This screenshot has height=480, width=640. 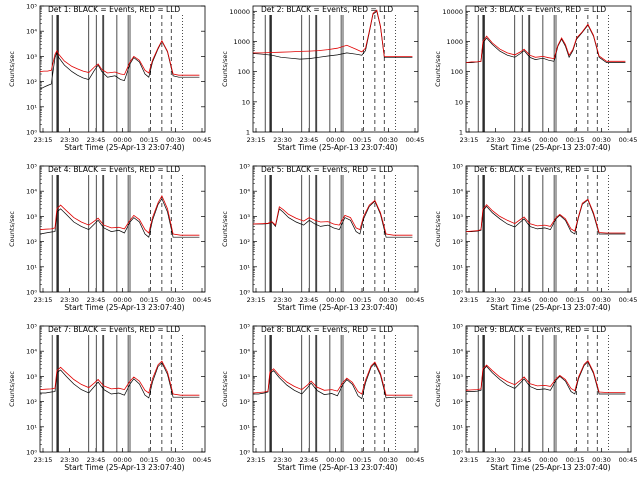 What do you see at coordinates (114, 169) in the screenshot?
I see `panel-title: Det 4: BLACK = Events, RED = LLD` at bounding box center [114, 169].